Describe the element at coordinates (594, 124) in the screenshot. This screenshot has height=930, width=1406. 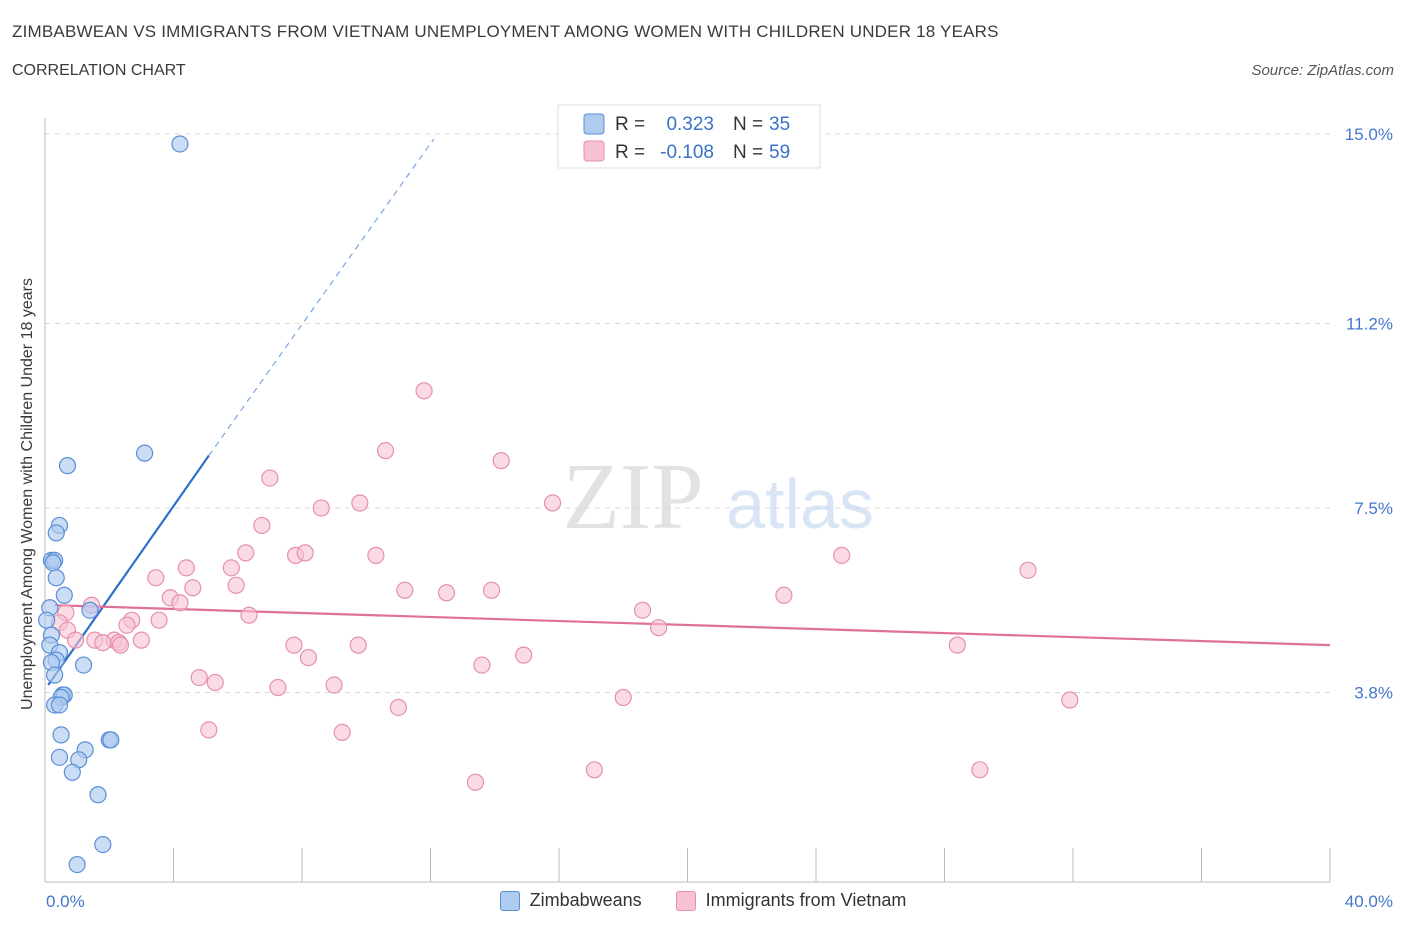
I see `legend-swatch-blue` at that location.